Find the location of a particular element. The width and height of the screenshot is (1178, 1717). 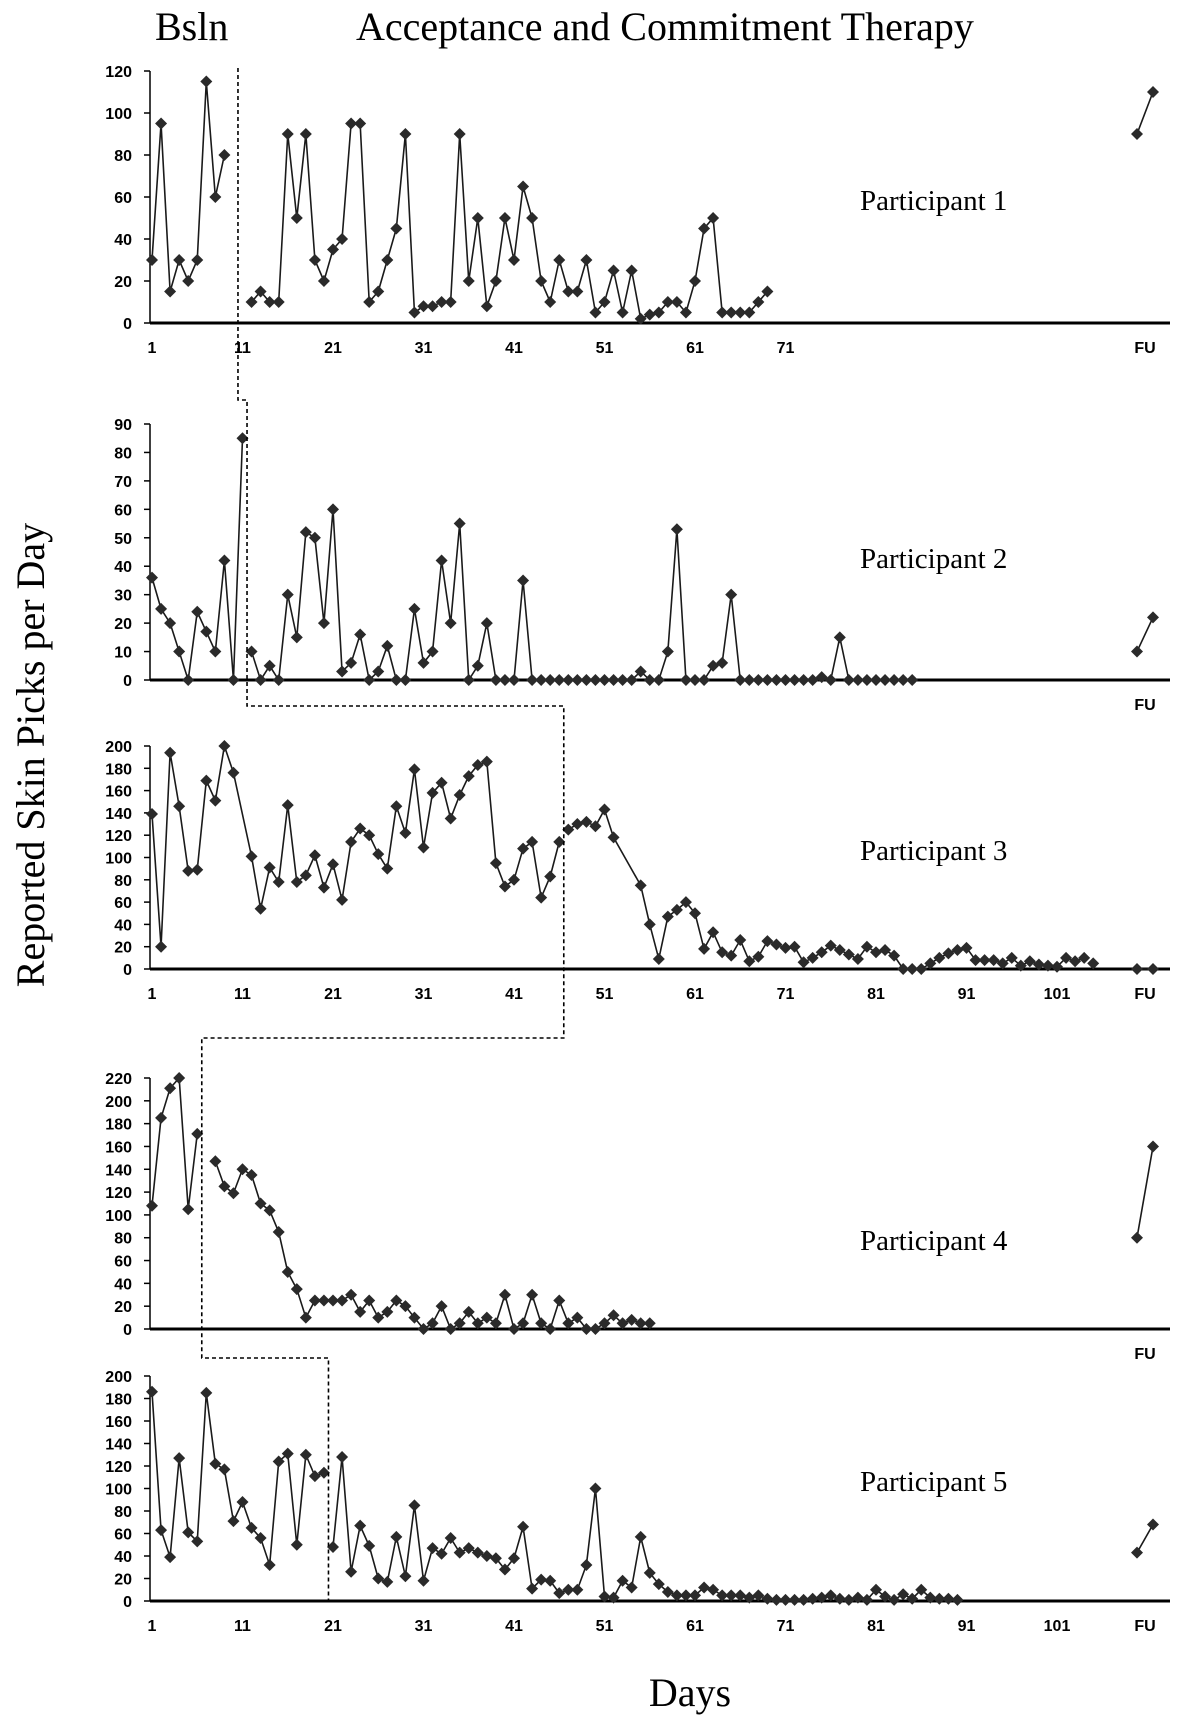

y-tick-label: 80 is located at coordinates (123, 156).